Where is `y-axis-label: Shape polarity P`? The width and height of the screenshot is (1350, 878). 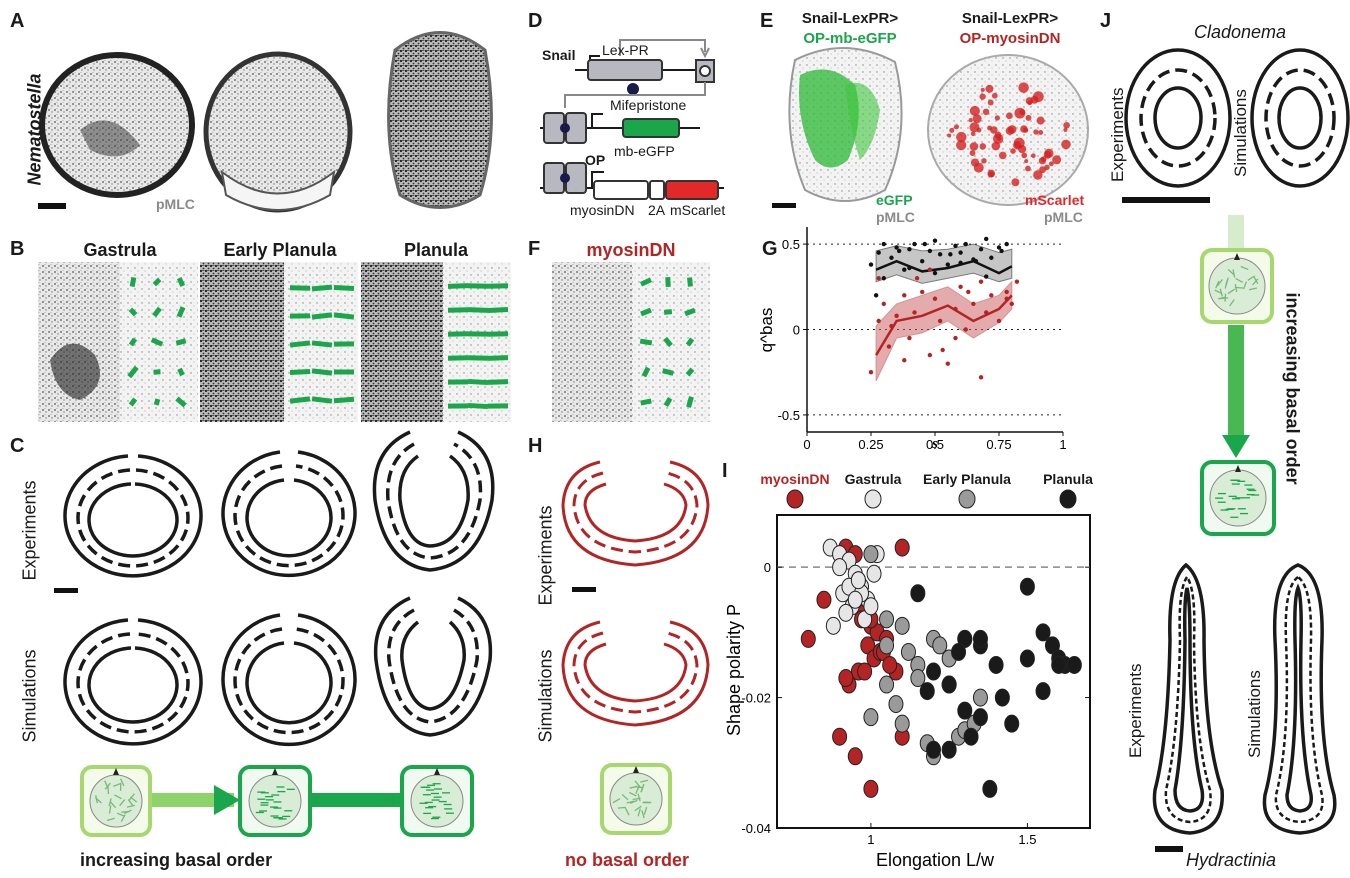
y-axis-label: Shape polarity P is located at coordinates (734, 670).